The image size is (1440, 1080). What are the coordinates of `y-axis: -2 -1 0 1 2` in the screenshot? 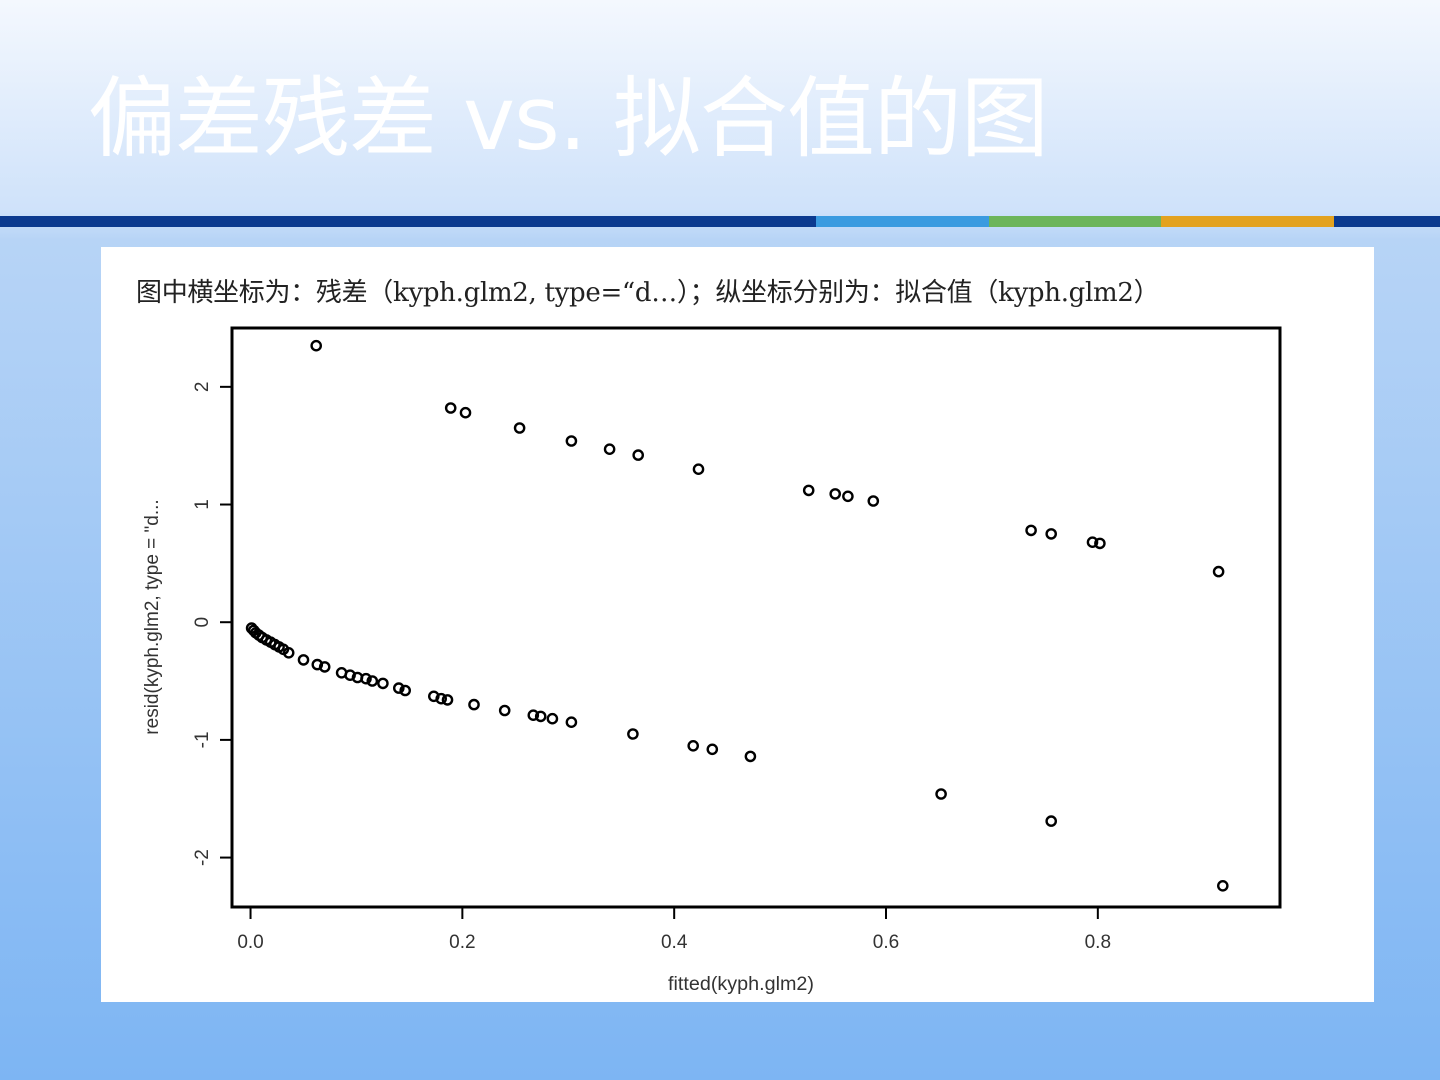 It's located at (212, 624).